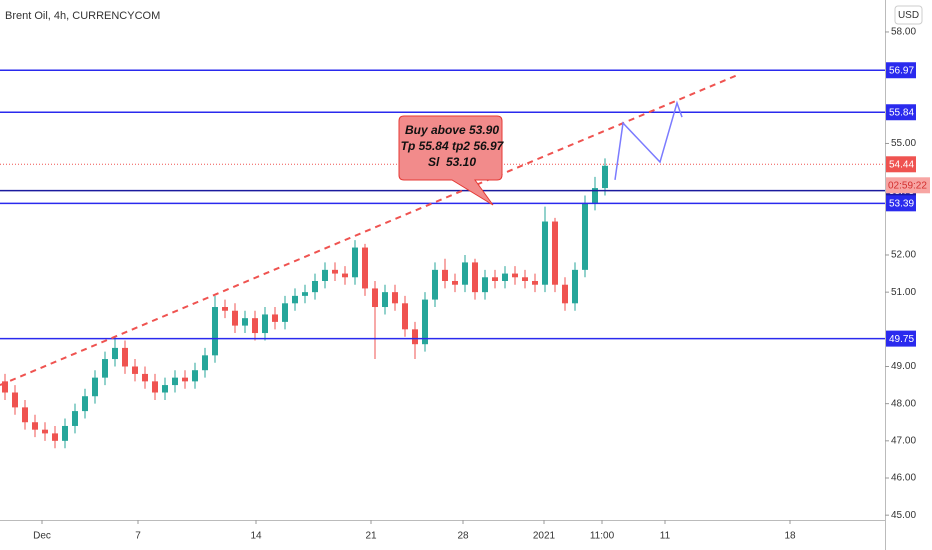 This screenshot has width=932, height=550. I want to click on y-tick-label: 51.00, so click(903, 292).